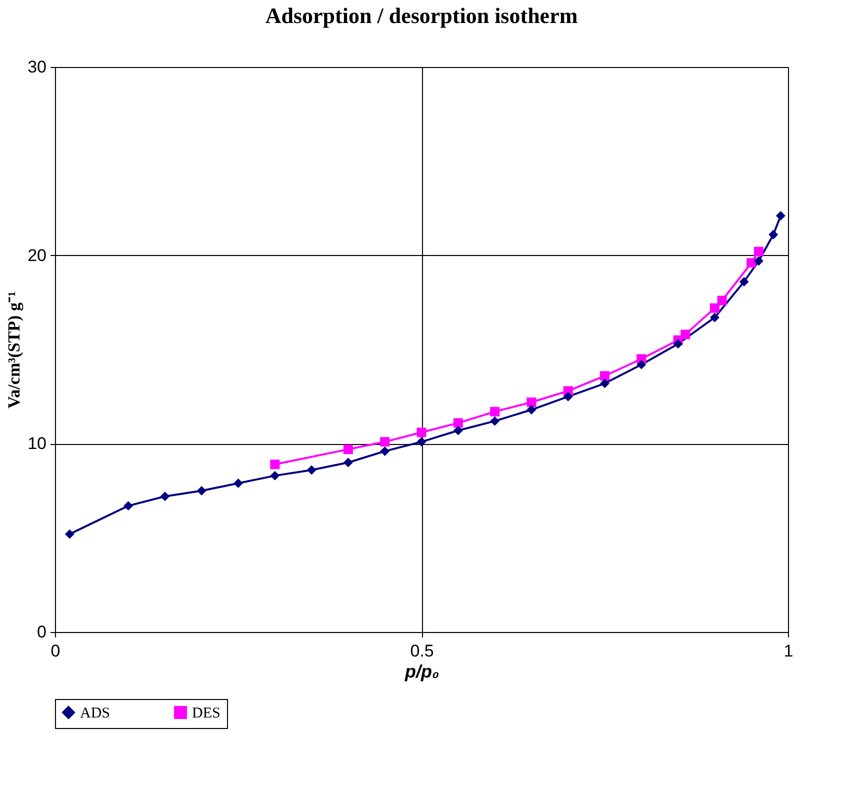 The height and width of the screenshot is (797, 867). Describe the element at coordinates (55, 651) in the screenshot. I see `x-tick-label: 0` at that location.